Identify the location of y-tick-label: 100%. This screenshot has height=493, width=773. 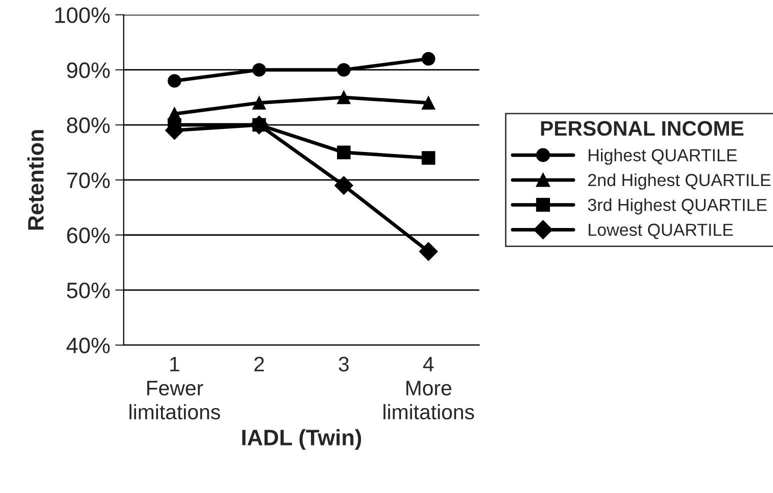
(82, 15).